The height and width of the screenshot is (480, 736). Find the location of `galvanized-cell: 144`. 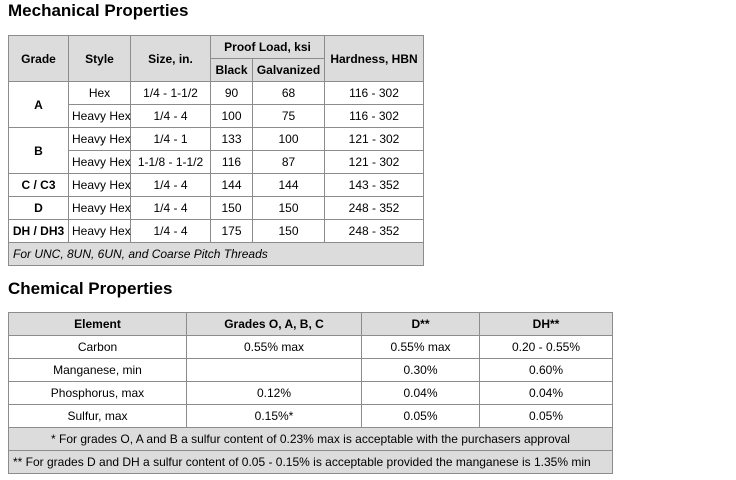

galvanized-cell: 144 is located at coordinates (288, 185).